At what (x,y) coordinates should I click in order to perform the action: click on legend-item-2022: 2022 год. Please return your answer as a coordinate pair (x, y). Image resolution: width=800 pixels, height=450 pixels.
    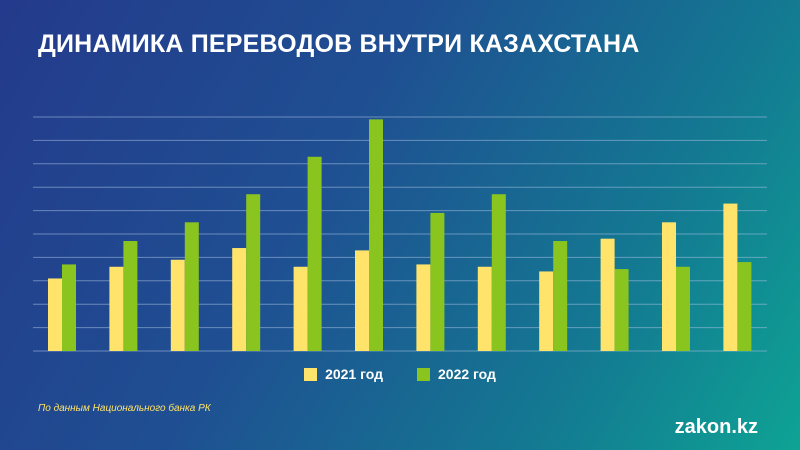
    Looking at the image, I should click on (456, 374).